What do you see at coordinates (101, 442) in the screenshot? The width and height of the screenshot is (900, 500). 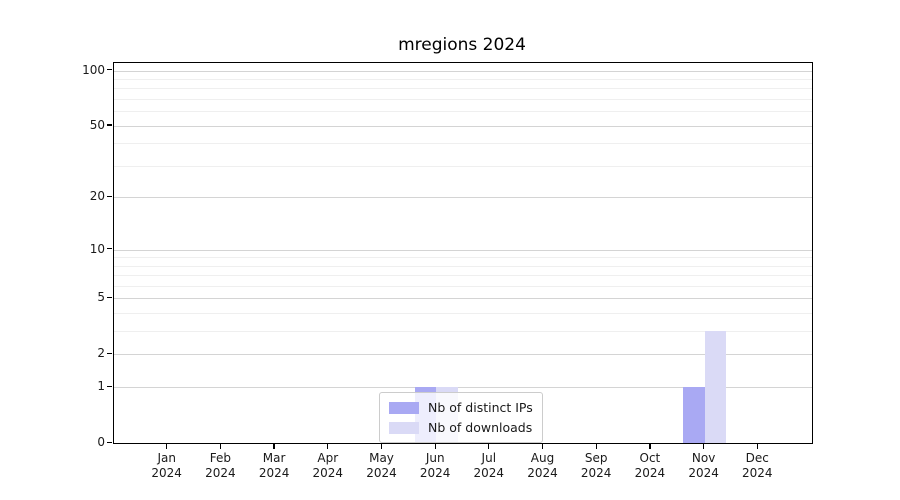 I see `y-tick-label: 0` at bounding box center [101, 442].